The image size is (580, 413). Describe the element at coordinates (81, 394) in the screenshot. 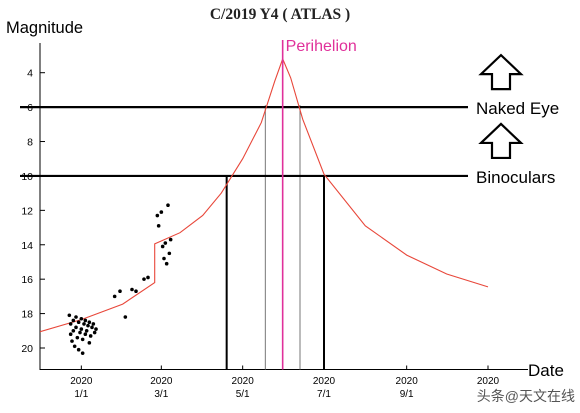

I see `x-tick-date: 1/1` at that location.